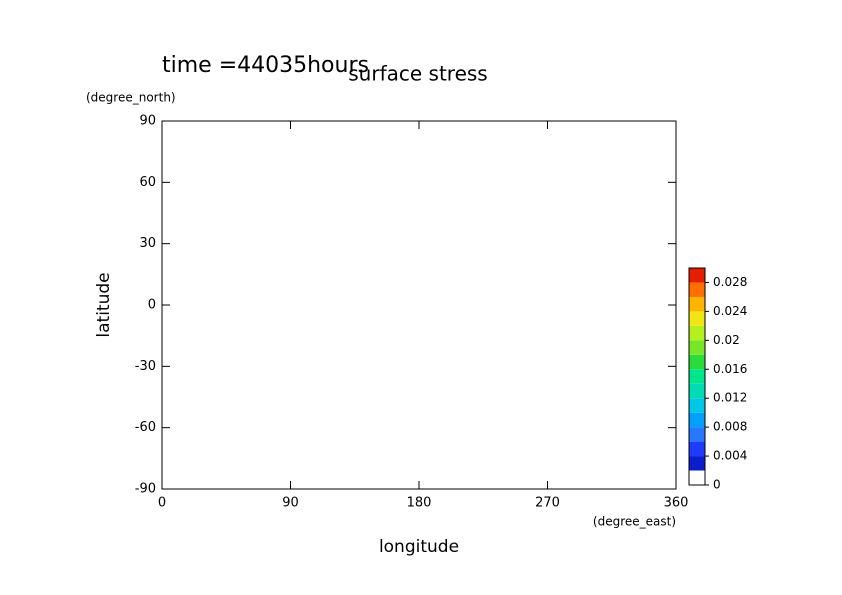 This screenshot has height=595, width=842. Describe the element at coordinates (162, 503) in the screenshot. I see `x-tick-label: 0` at that location.